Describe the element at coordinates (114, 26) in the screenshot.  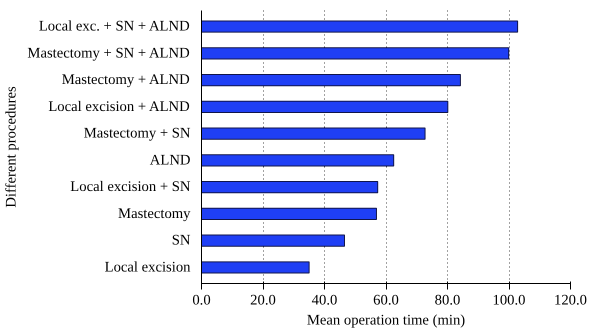
I see `y-tick-label: Local exc. + SN + ALND` at that location.